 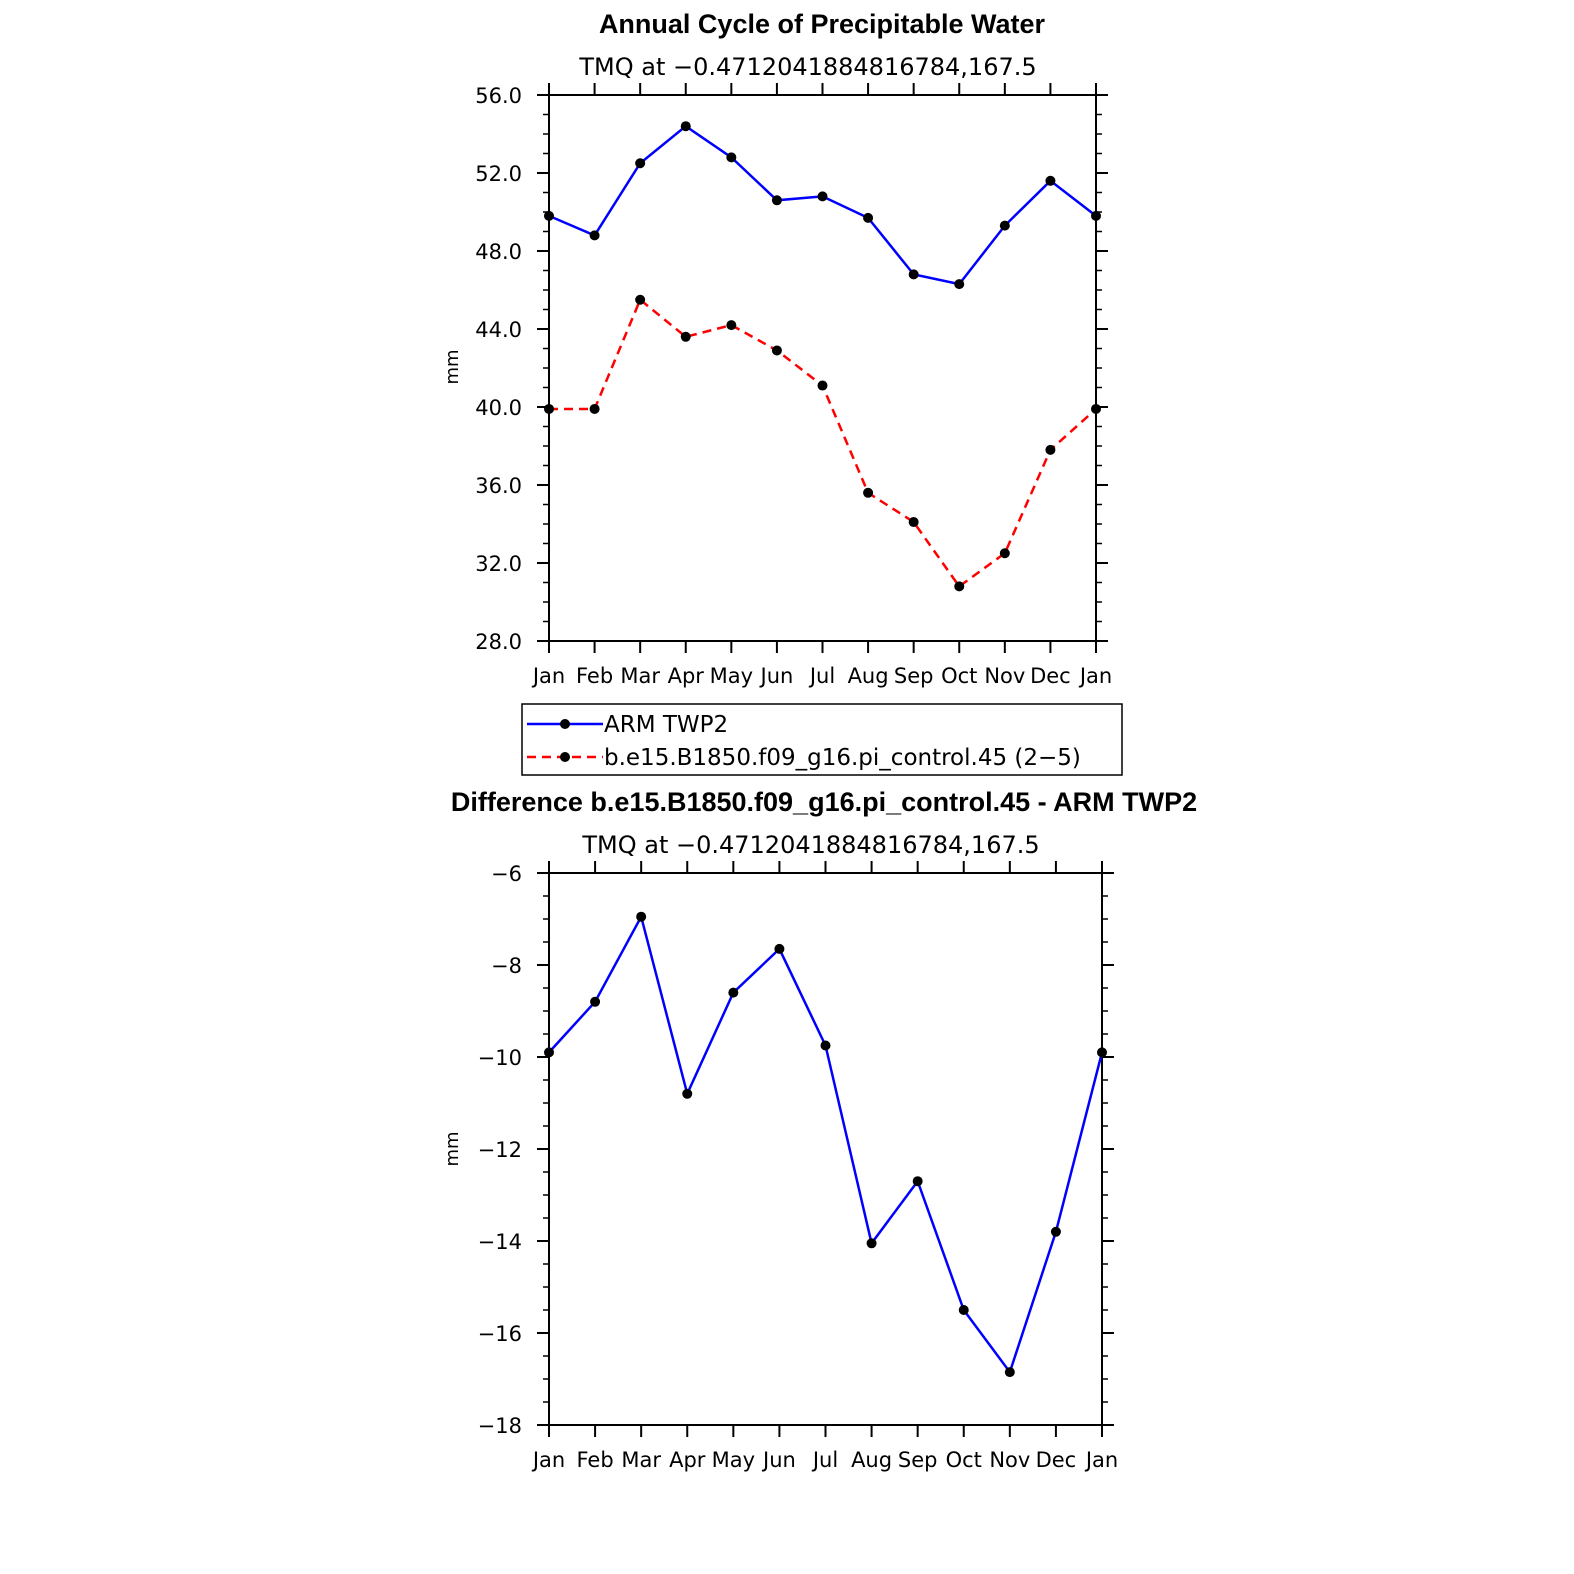 What do you see at coordinates (666, 725) in the screenshot?
I see `legend-label-arm: ARM TWP2` at bounding box center [666, 725].